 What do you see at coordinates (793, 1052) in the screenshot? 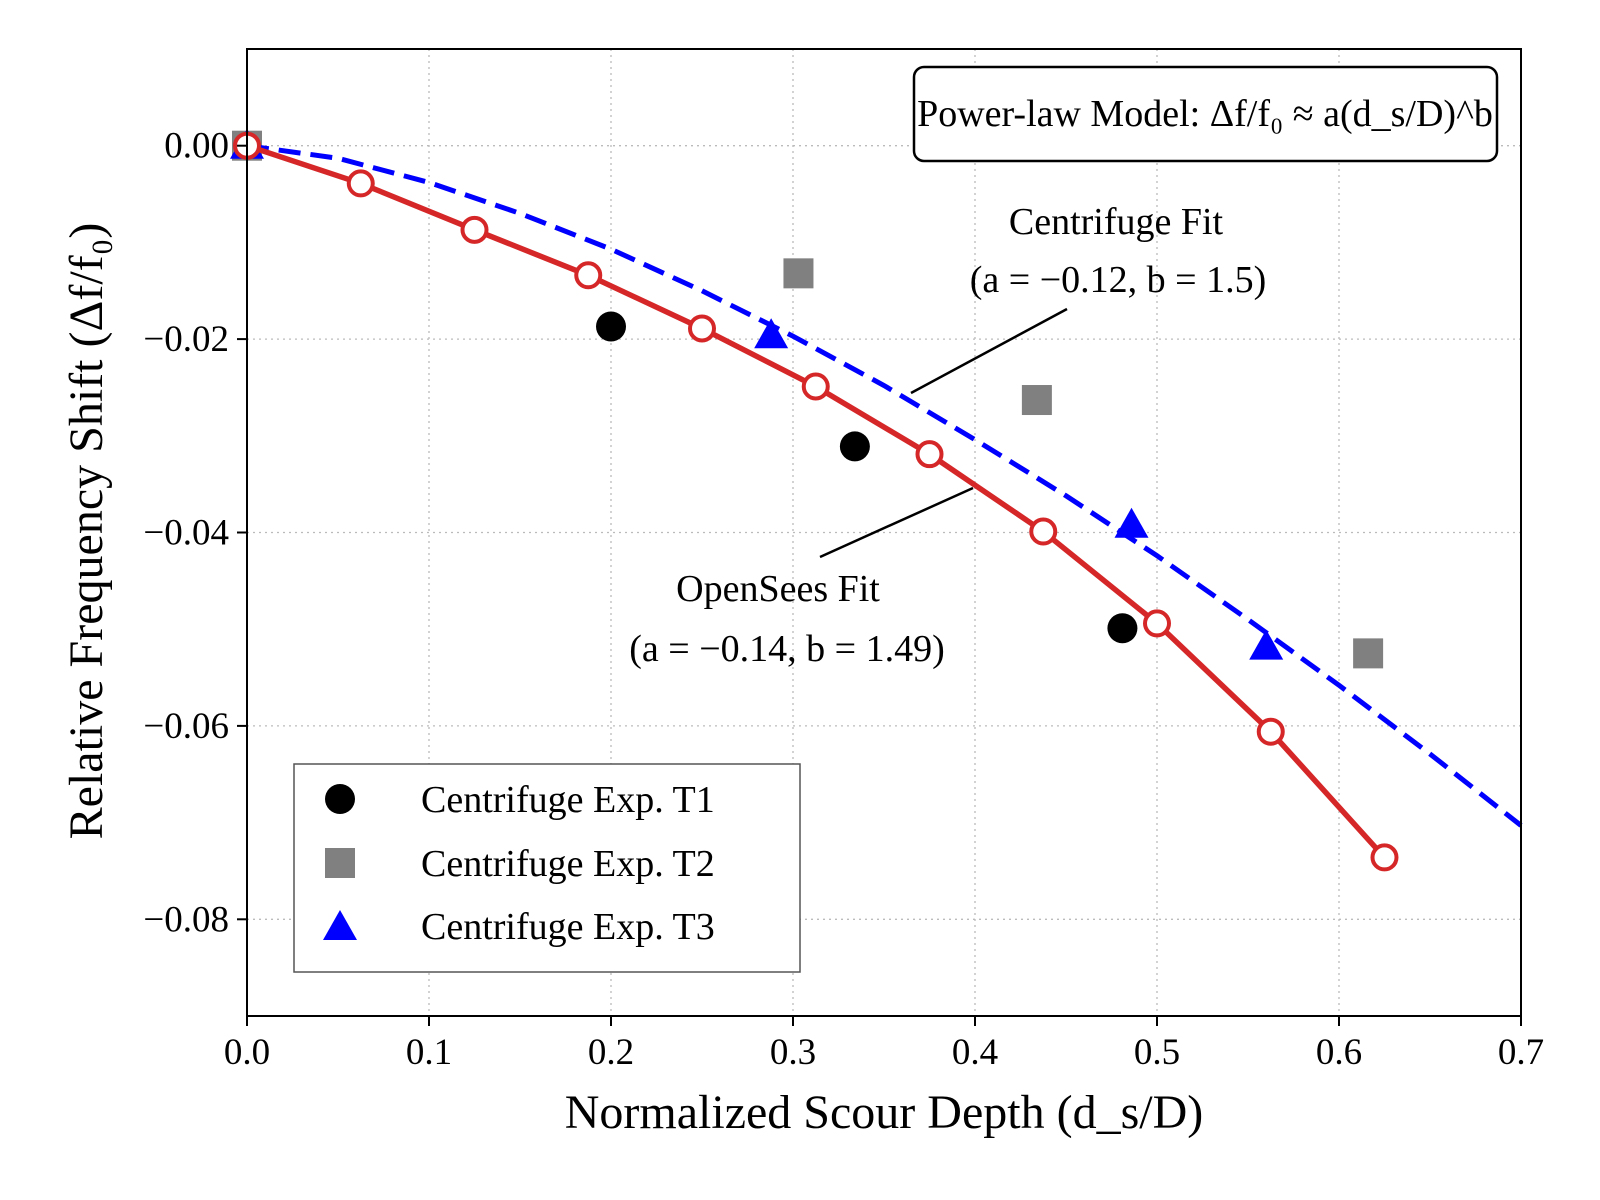
I see `x-tick-label: 0.3` at bounding box center [793, 1052].